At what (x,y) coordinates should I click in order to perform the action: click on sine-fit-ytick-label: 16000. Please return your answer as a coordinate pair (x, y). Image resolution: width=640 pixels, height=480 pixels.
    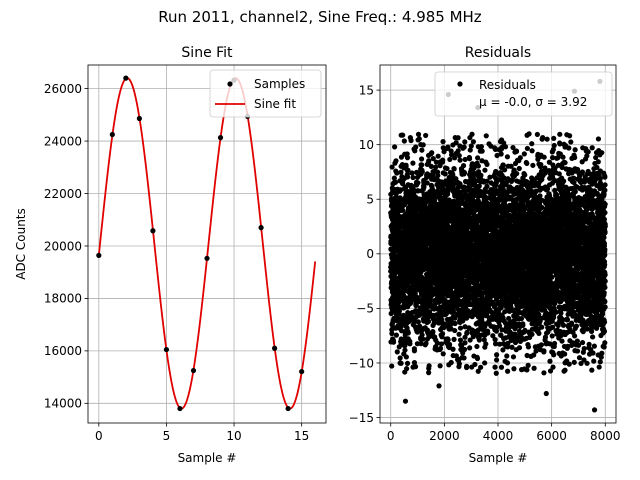
    Looking at the image, I should click on (63, 351).